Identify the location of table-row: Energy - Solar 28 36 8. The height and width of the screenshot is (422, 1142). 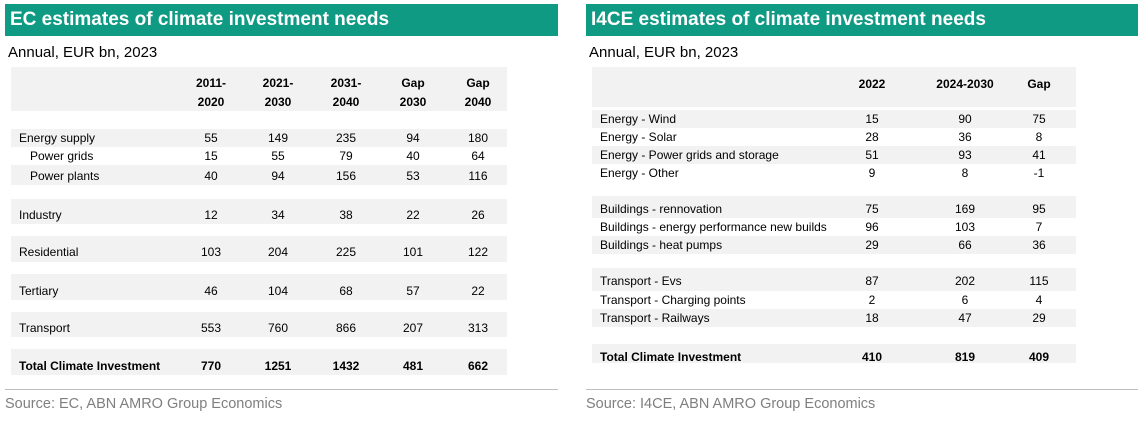
(834, 137).